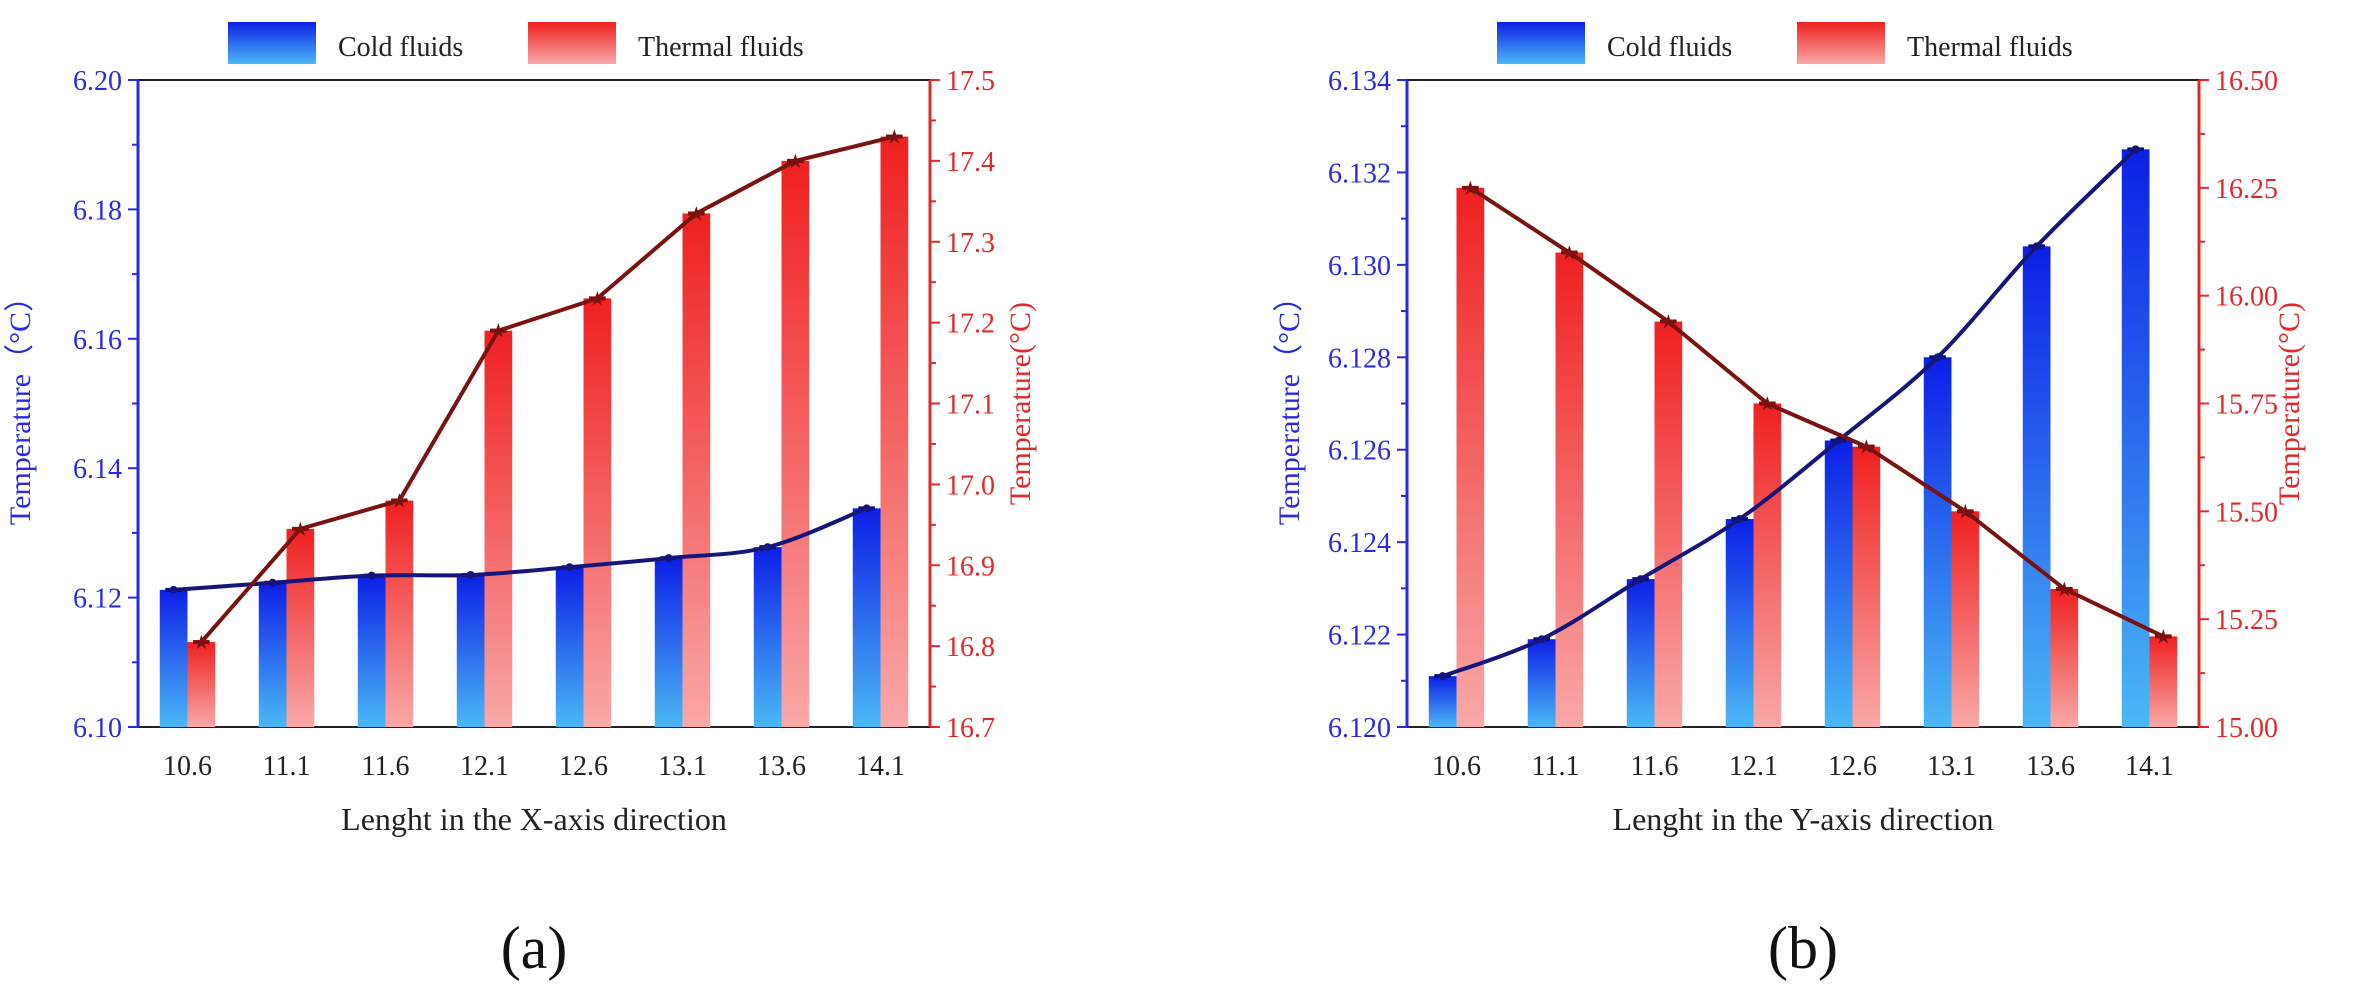 The height and width of the screenshot is (997, 2362). I want to click on left-tick-label: 6.10, so click(97, 728).